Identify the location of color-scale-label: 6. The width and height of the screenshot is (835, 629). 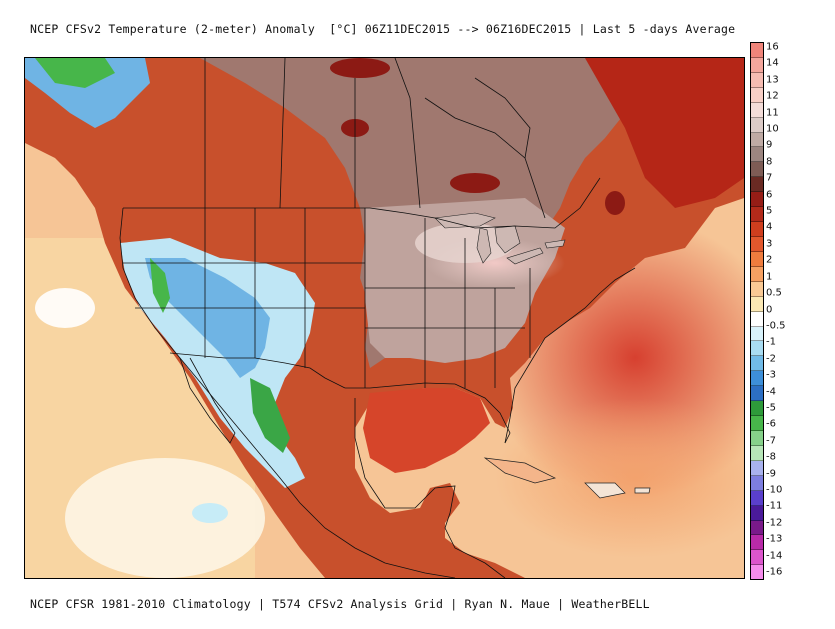
(769, 195).